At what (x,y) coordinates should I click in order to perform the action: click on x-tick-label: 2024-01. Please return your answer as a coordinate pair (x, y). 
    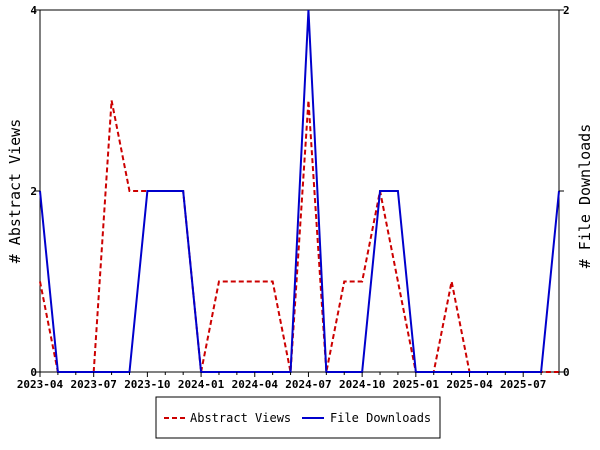
    Looking at the image, I should click on (201, 384).